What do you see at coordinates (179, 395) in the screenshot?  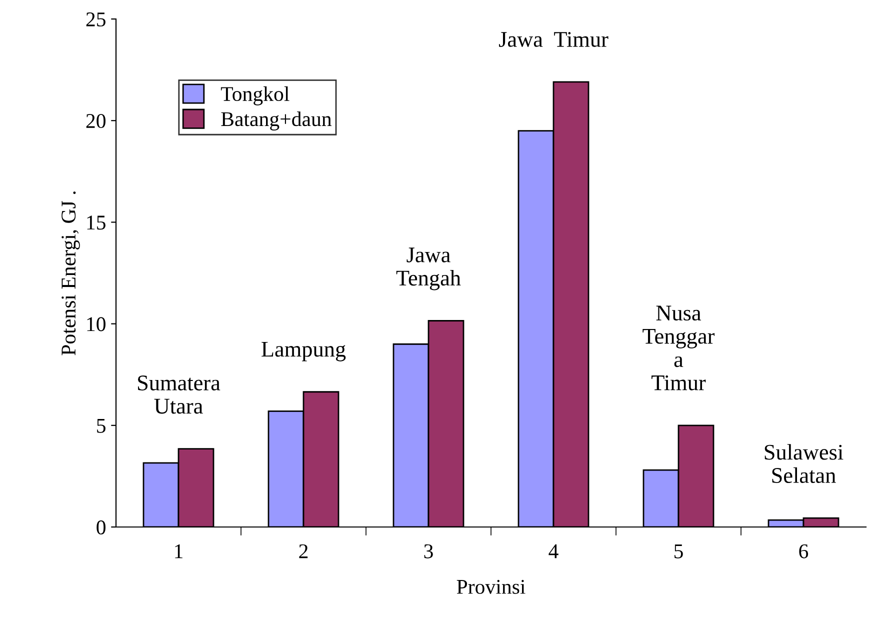 I see `annotation: Sumatera Utara` at bounding box center [179, 395].